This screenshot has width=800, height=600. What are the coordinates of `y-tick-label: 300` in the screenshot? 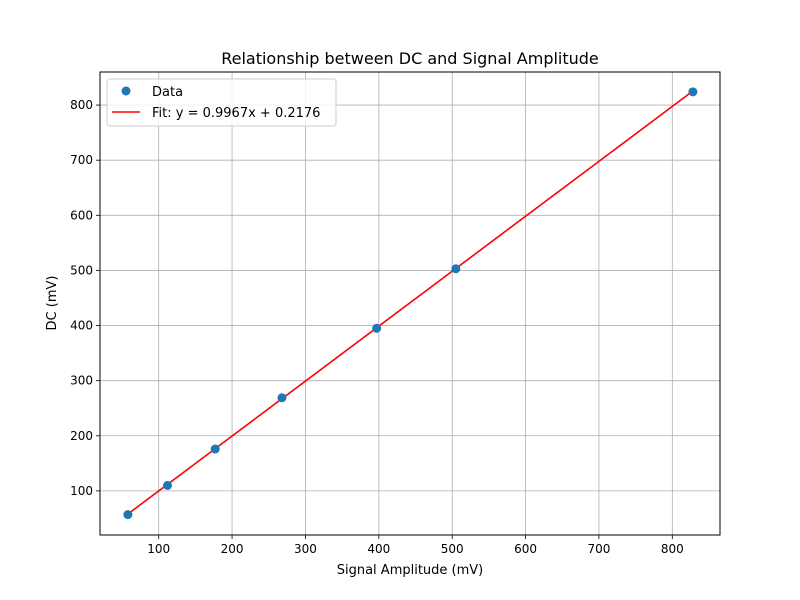 It's located at (81, 381).